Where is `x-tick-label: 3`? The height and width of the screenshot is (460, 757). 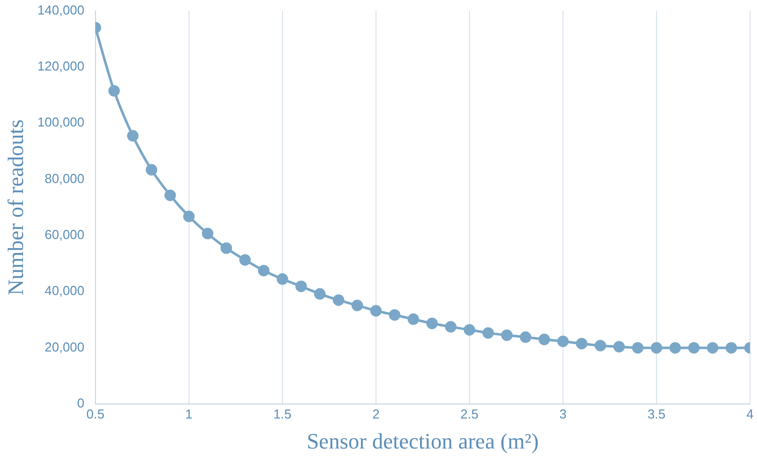
x-tick-label: 3 is located at coordinates (563, 414).